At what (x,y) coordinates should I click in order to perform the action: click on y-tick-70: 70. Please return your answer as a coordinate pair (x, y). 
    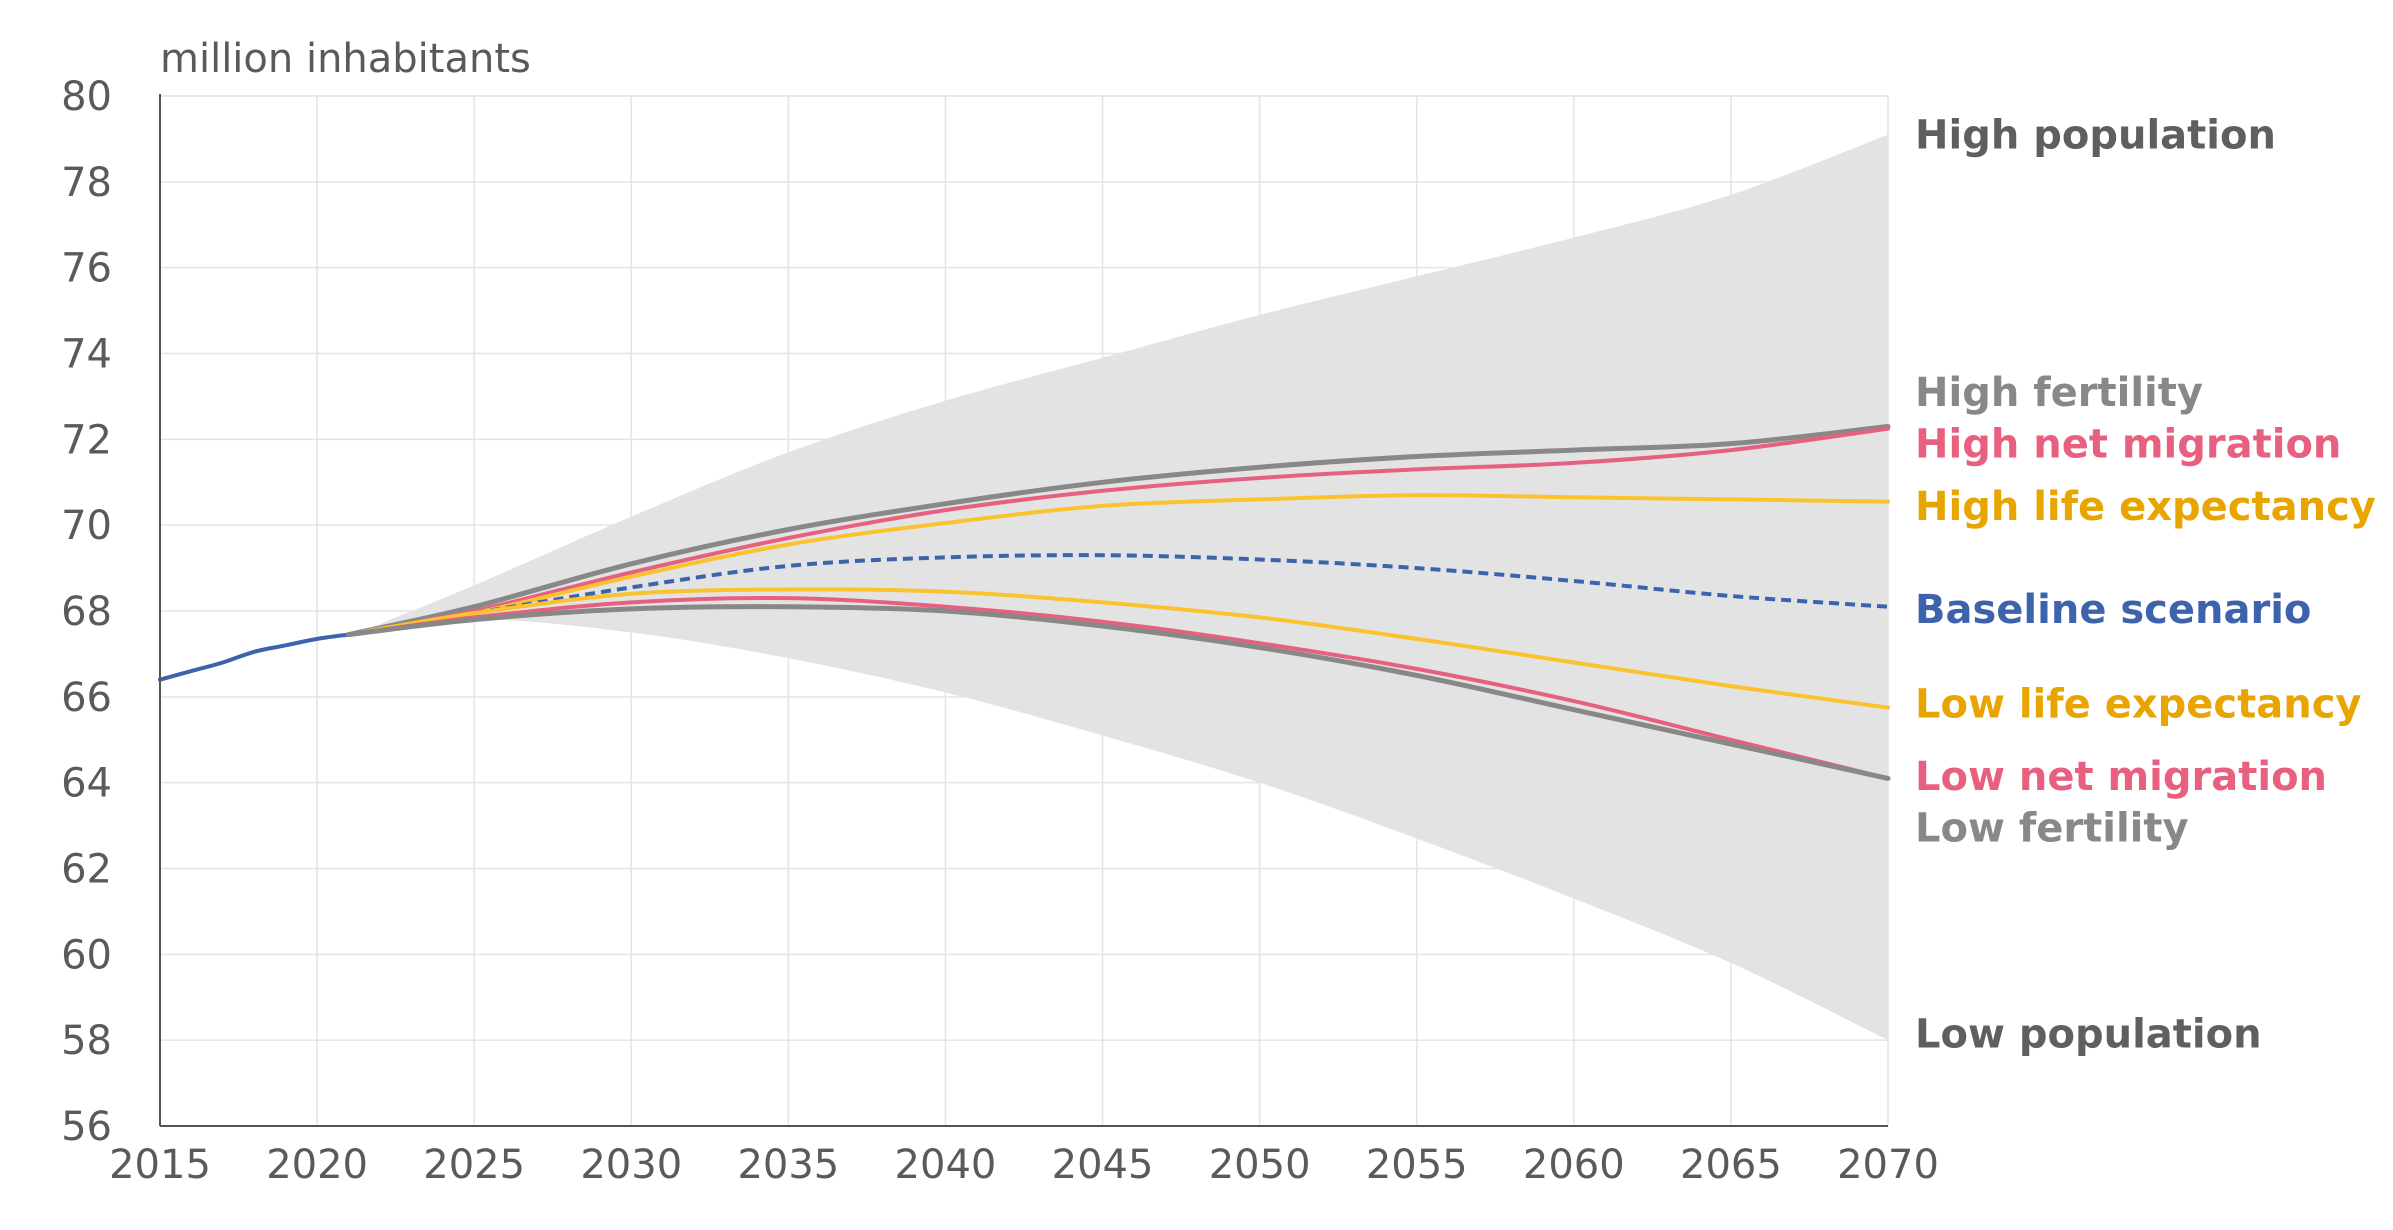
    Looking at the image, I should click on (86, 526).